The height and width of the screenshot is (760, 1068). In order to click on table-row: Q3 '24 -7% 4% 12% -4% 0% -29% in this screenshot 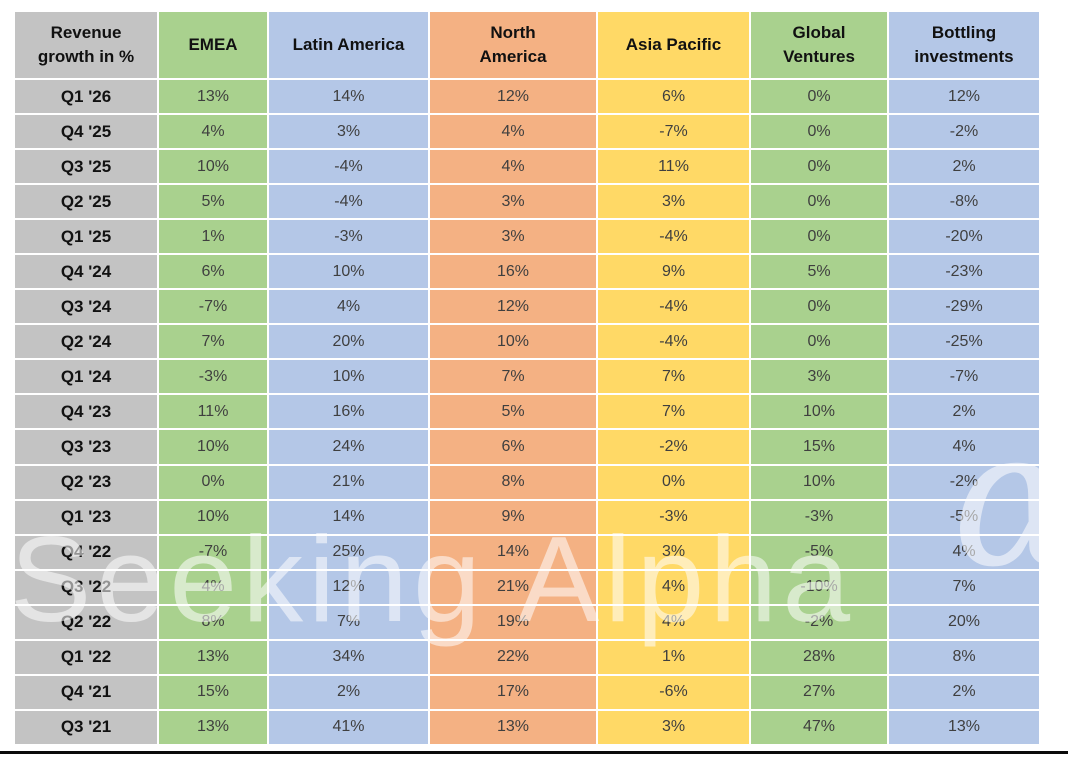, I will do `click(527, 307)`.